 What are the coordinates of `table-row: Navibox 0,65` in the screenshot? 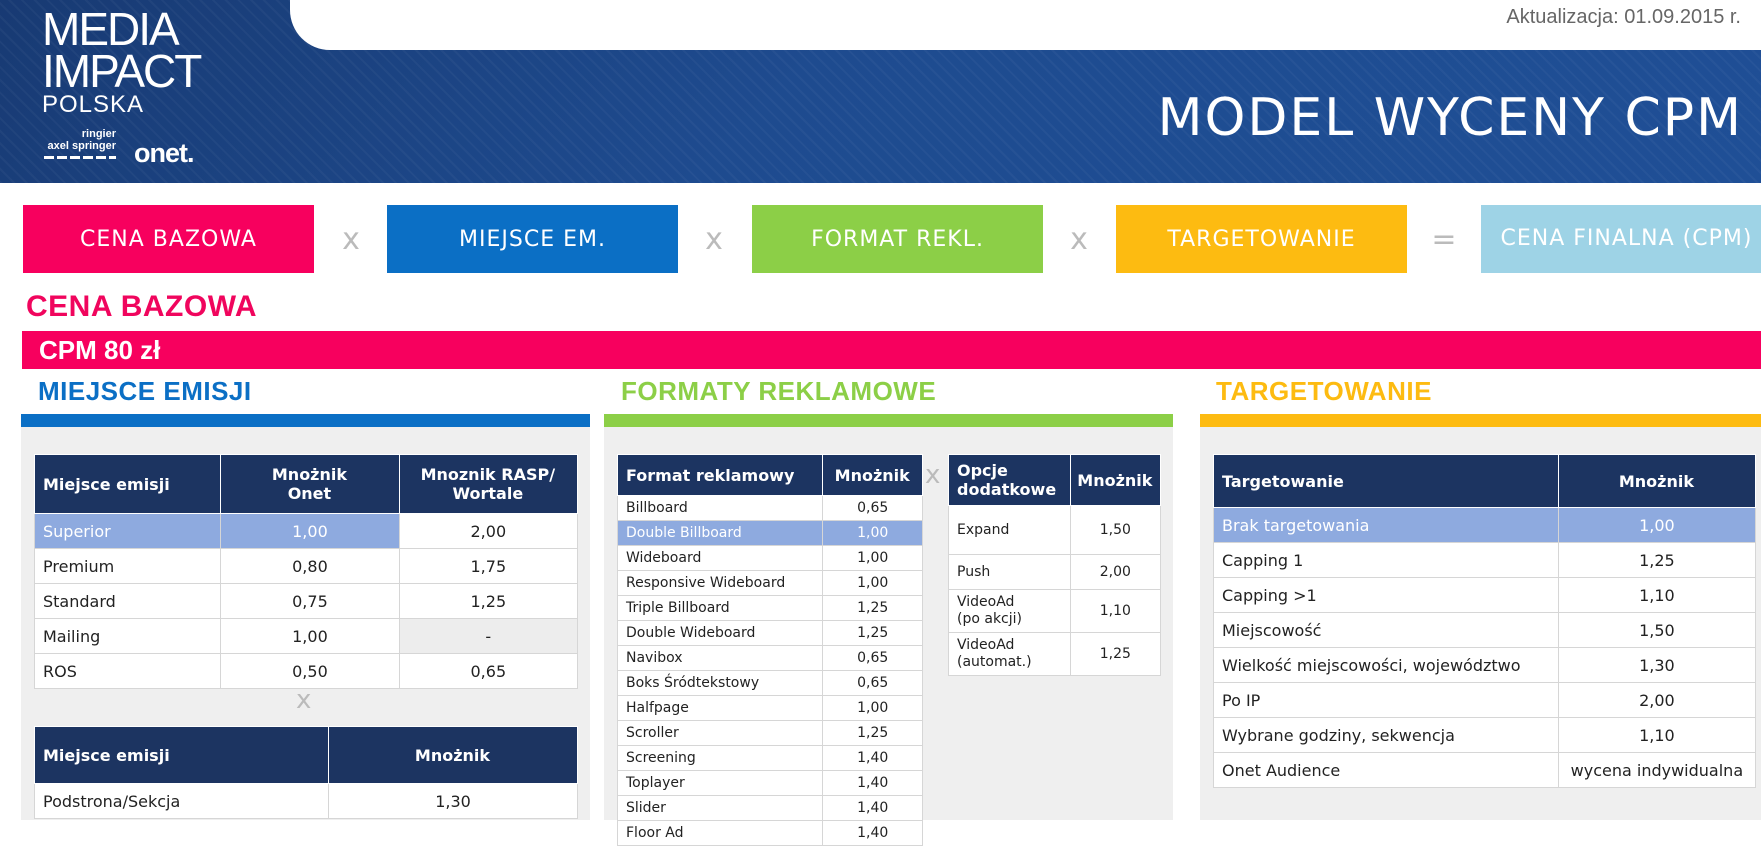 It's located at (769, 658).